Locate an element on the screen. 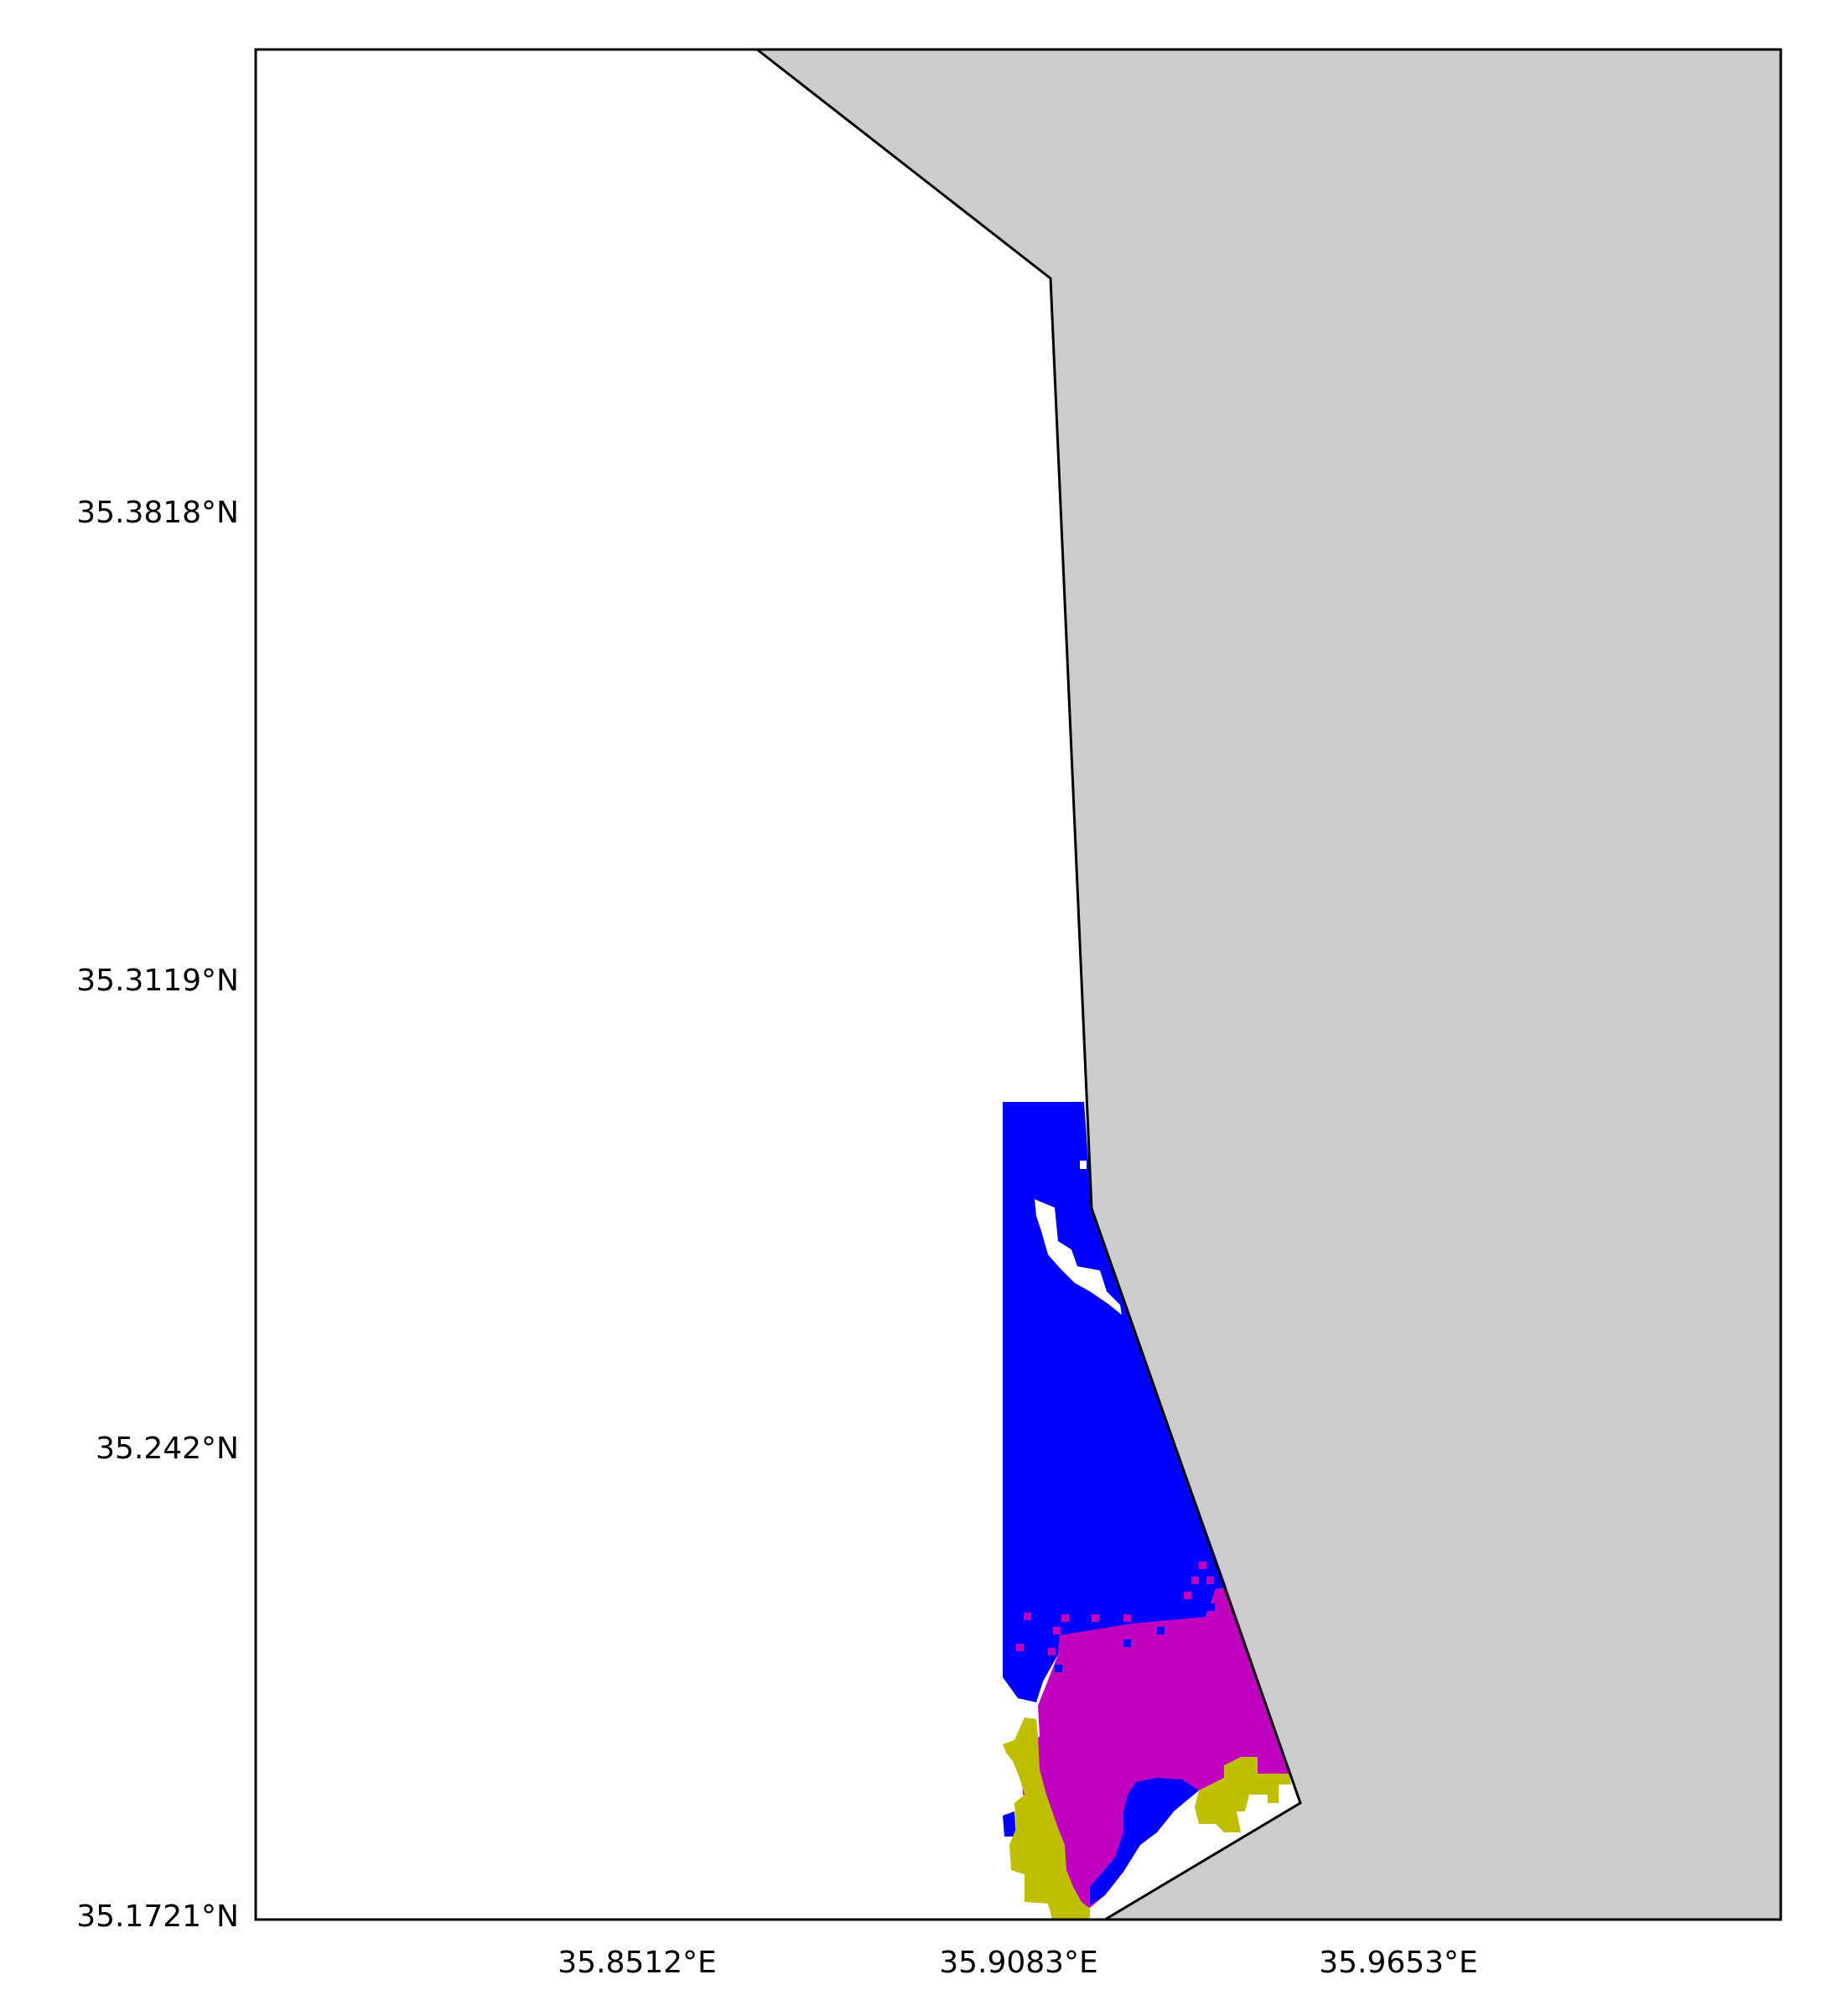  raster-class-c is located at coordinates (1046, 1819).